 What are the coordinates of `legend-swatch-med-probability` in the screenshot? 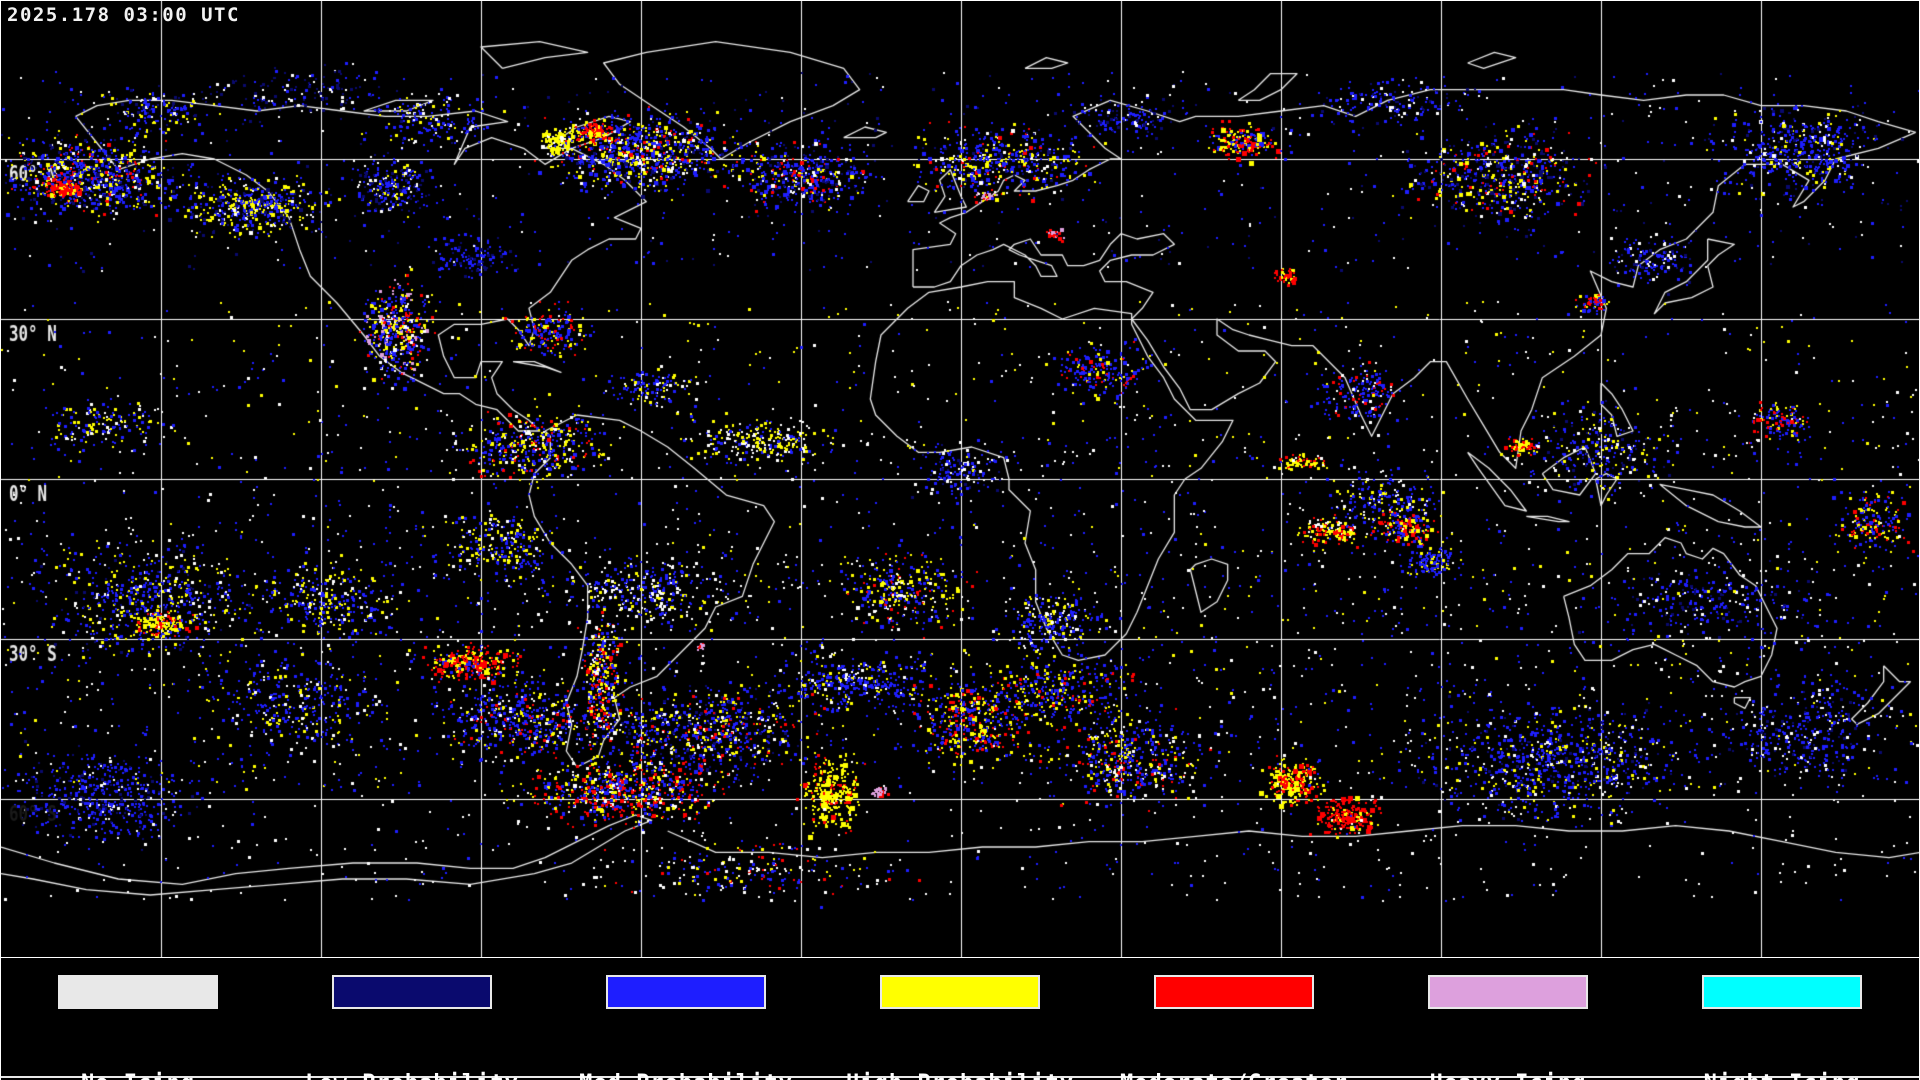 It's located at (686, 992).